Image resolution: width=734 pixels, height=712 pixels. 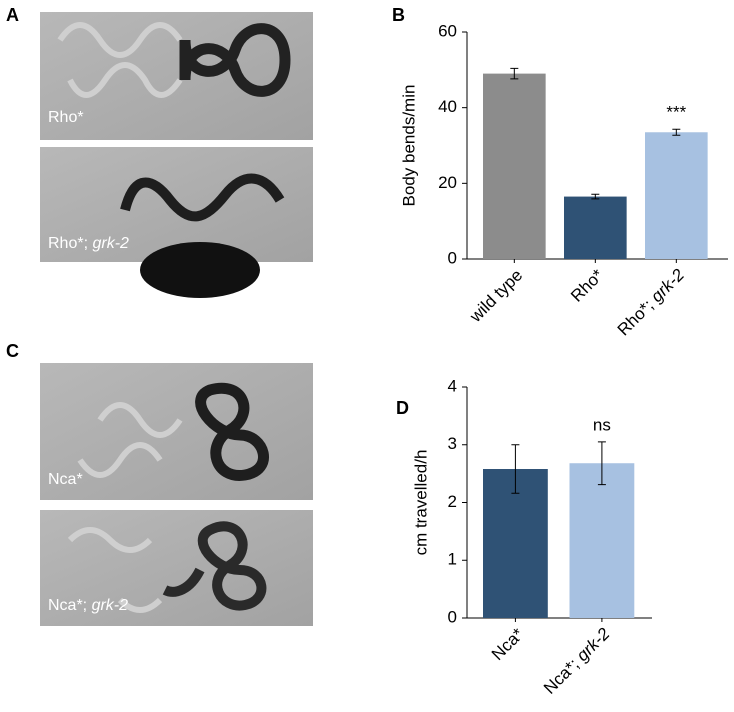 I want to click on photo: Rho*, so click(x=176, y=76).